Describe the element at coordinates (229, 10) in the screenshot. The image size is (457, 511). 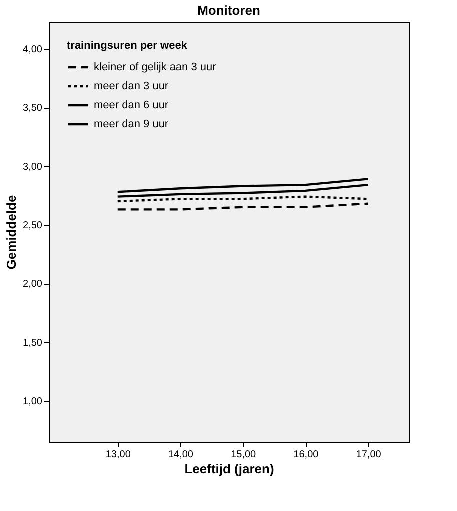
I see `chart-title: Monitoren` at that location.